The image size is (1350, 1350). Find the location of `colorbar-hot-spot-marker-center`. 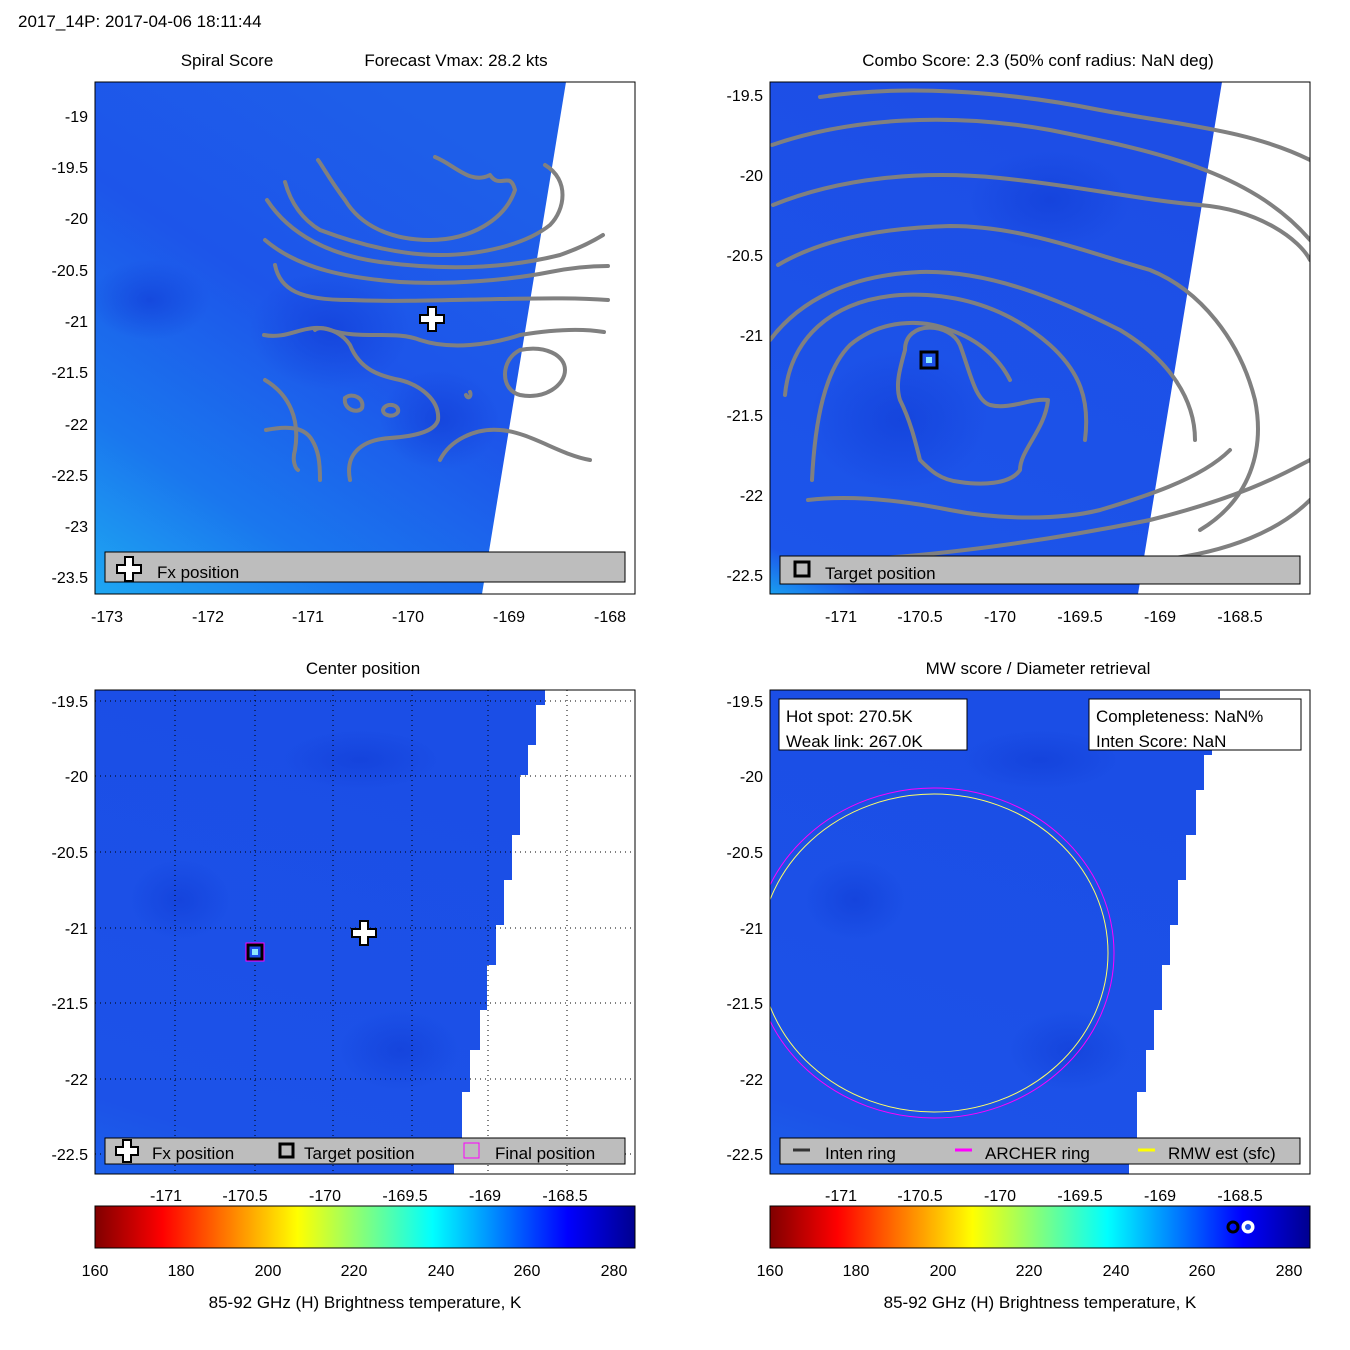

colorbar-hot-spot-marker-center is located at coordinates (1248, 1227).